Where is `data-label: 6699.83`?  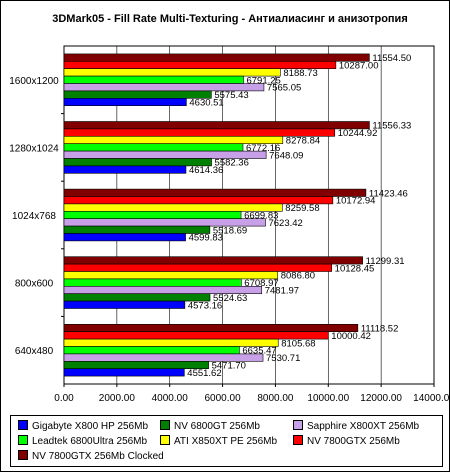
data-label: 6699.83 is located at coordinates (261, 216).